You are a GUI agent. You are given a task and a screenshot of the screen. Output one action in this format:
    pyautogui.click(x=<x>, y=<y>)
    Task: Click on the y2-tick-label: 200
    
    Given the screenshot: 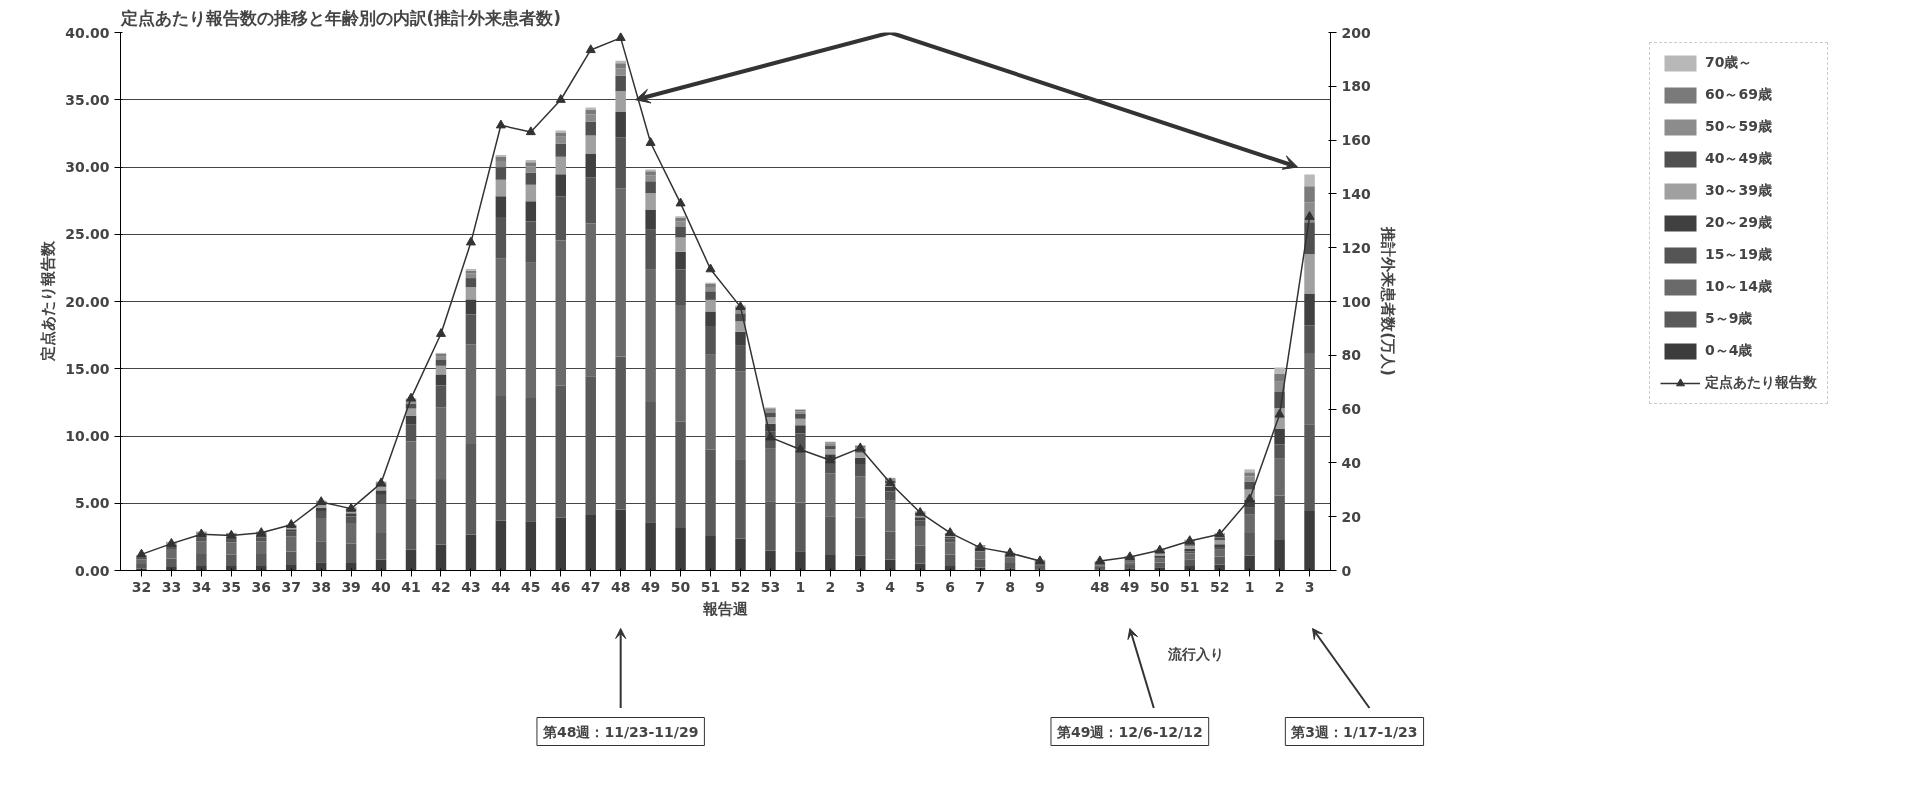 What is the action you would take?
    pyautogui.click(x=1356, y=32)
    